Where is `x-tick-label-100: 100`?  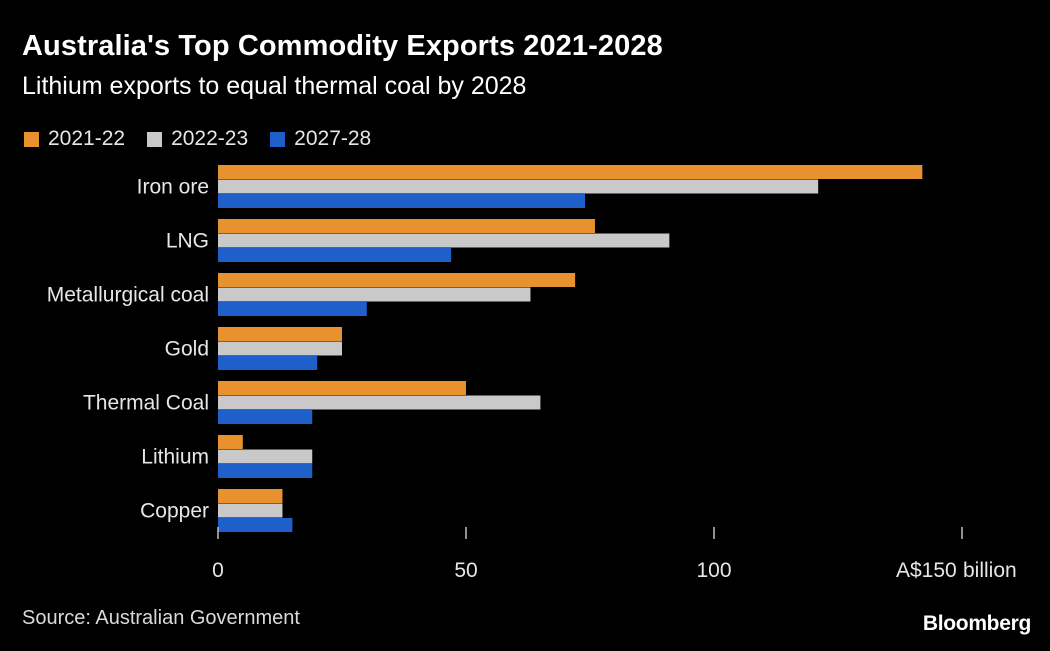 x-tick-label-100: 100 is located at coordinates (713, 570).